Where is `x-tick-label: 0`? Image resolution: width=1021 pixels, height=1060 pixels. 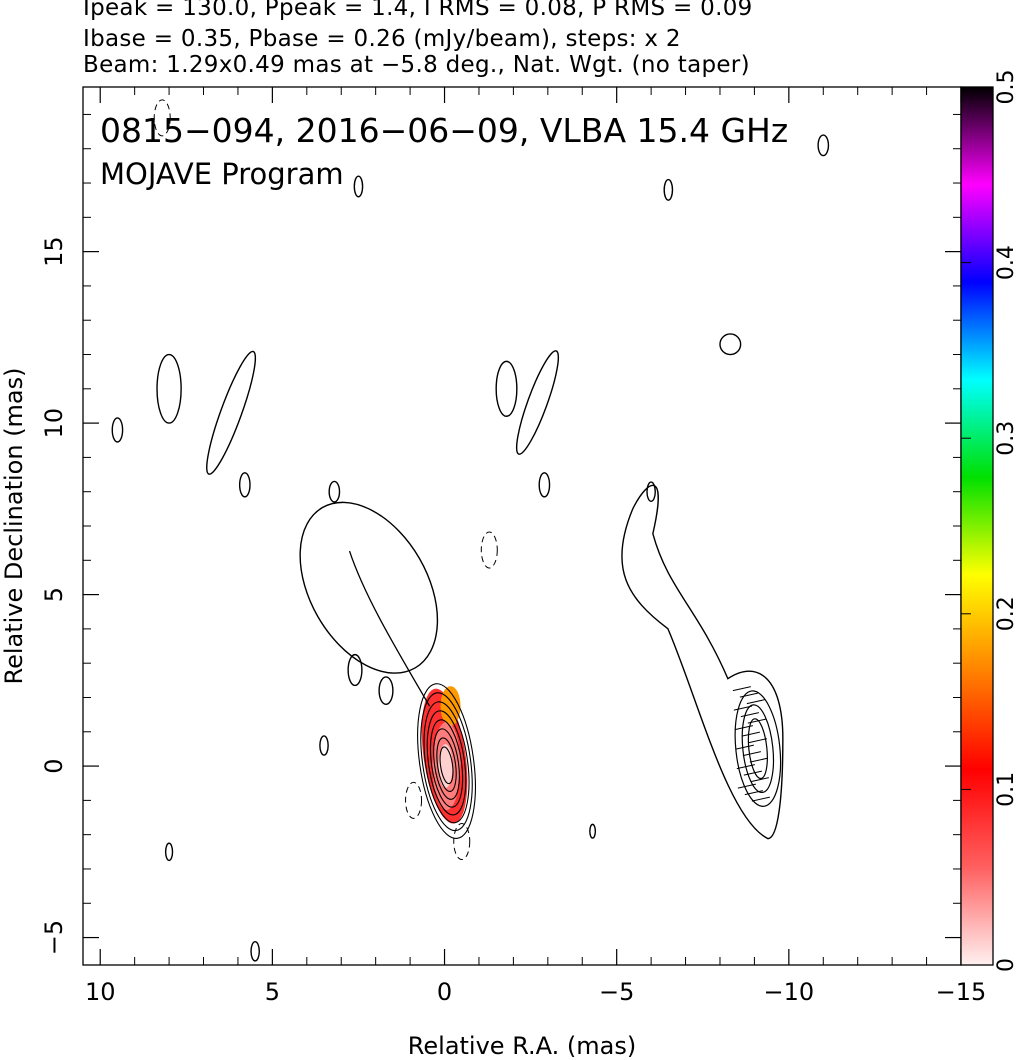
x-tick-label: 0 is located at coordinates (444, 992).